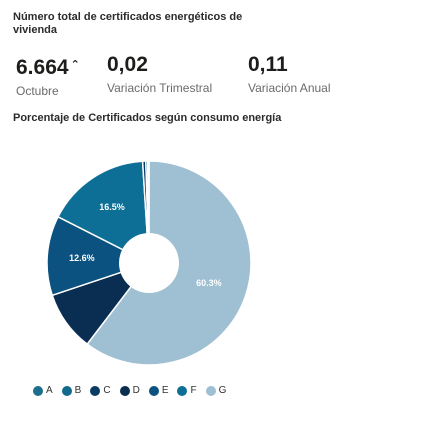 The image size is (437, 424). What do you see at coordinates (209, 283) in the screenshot?
I see `pie-label-g: 60.3%` at bounding box center [209, 283].